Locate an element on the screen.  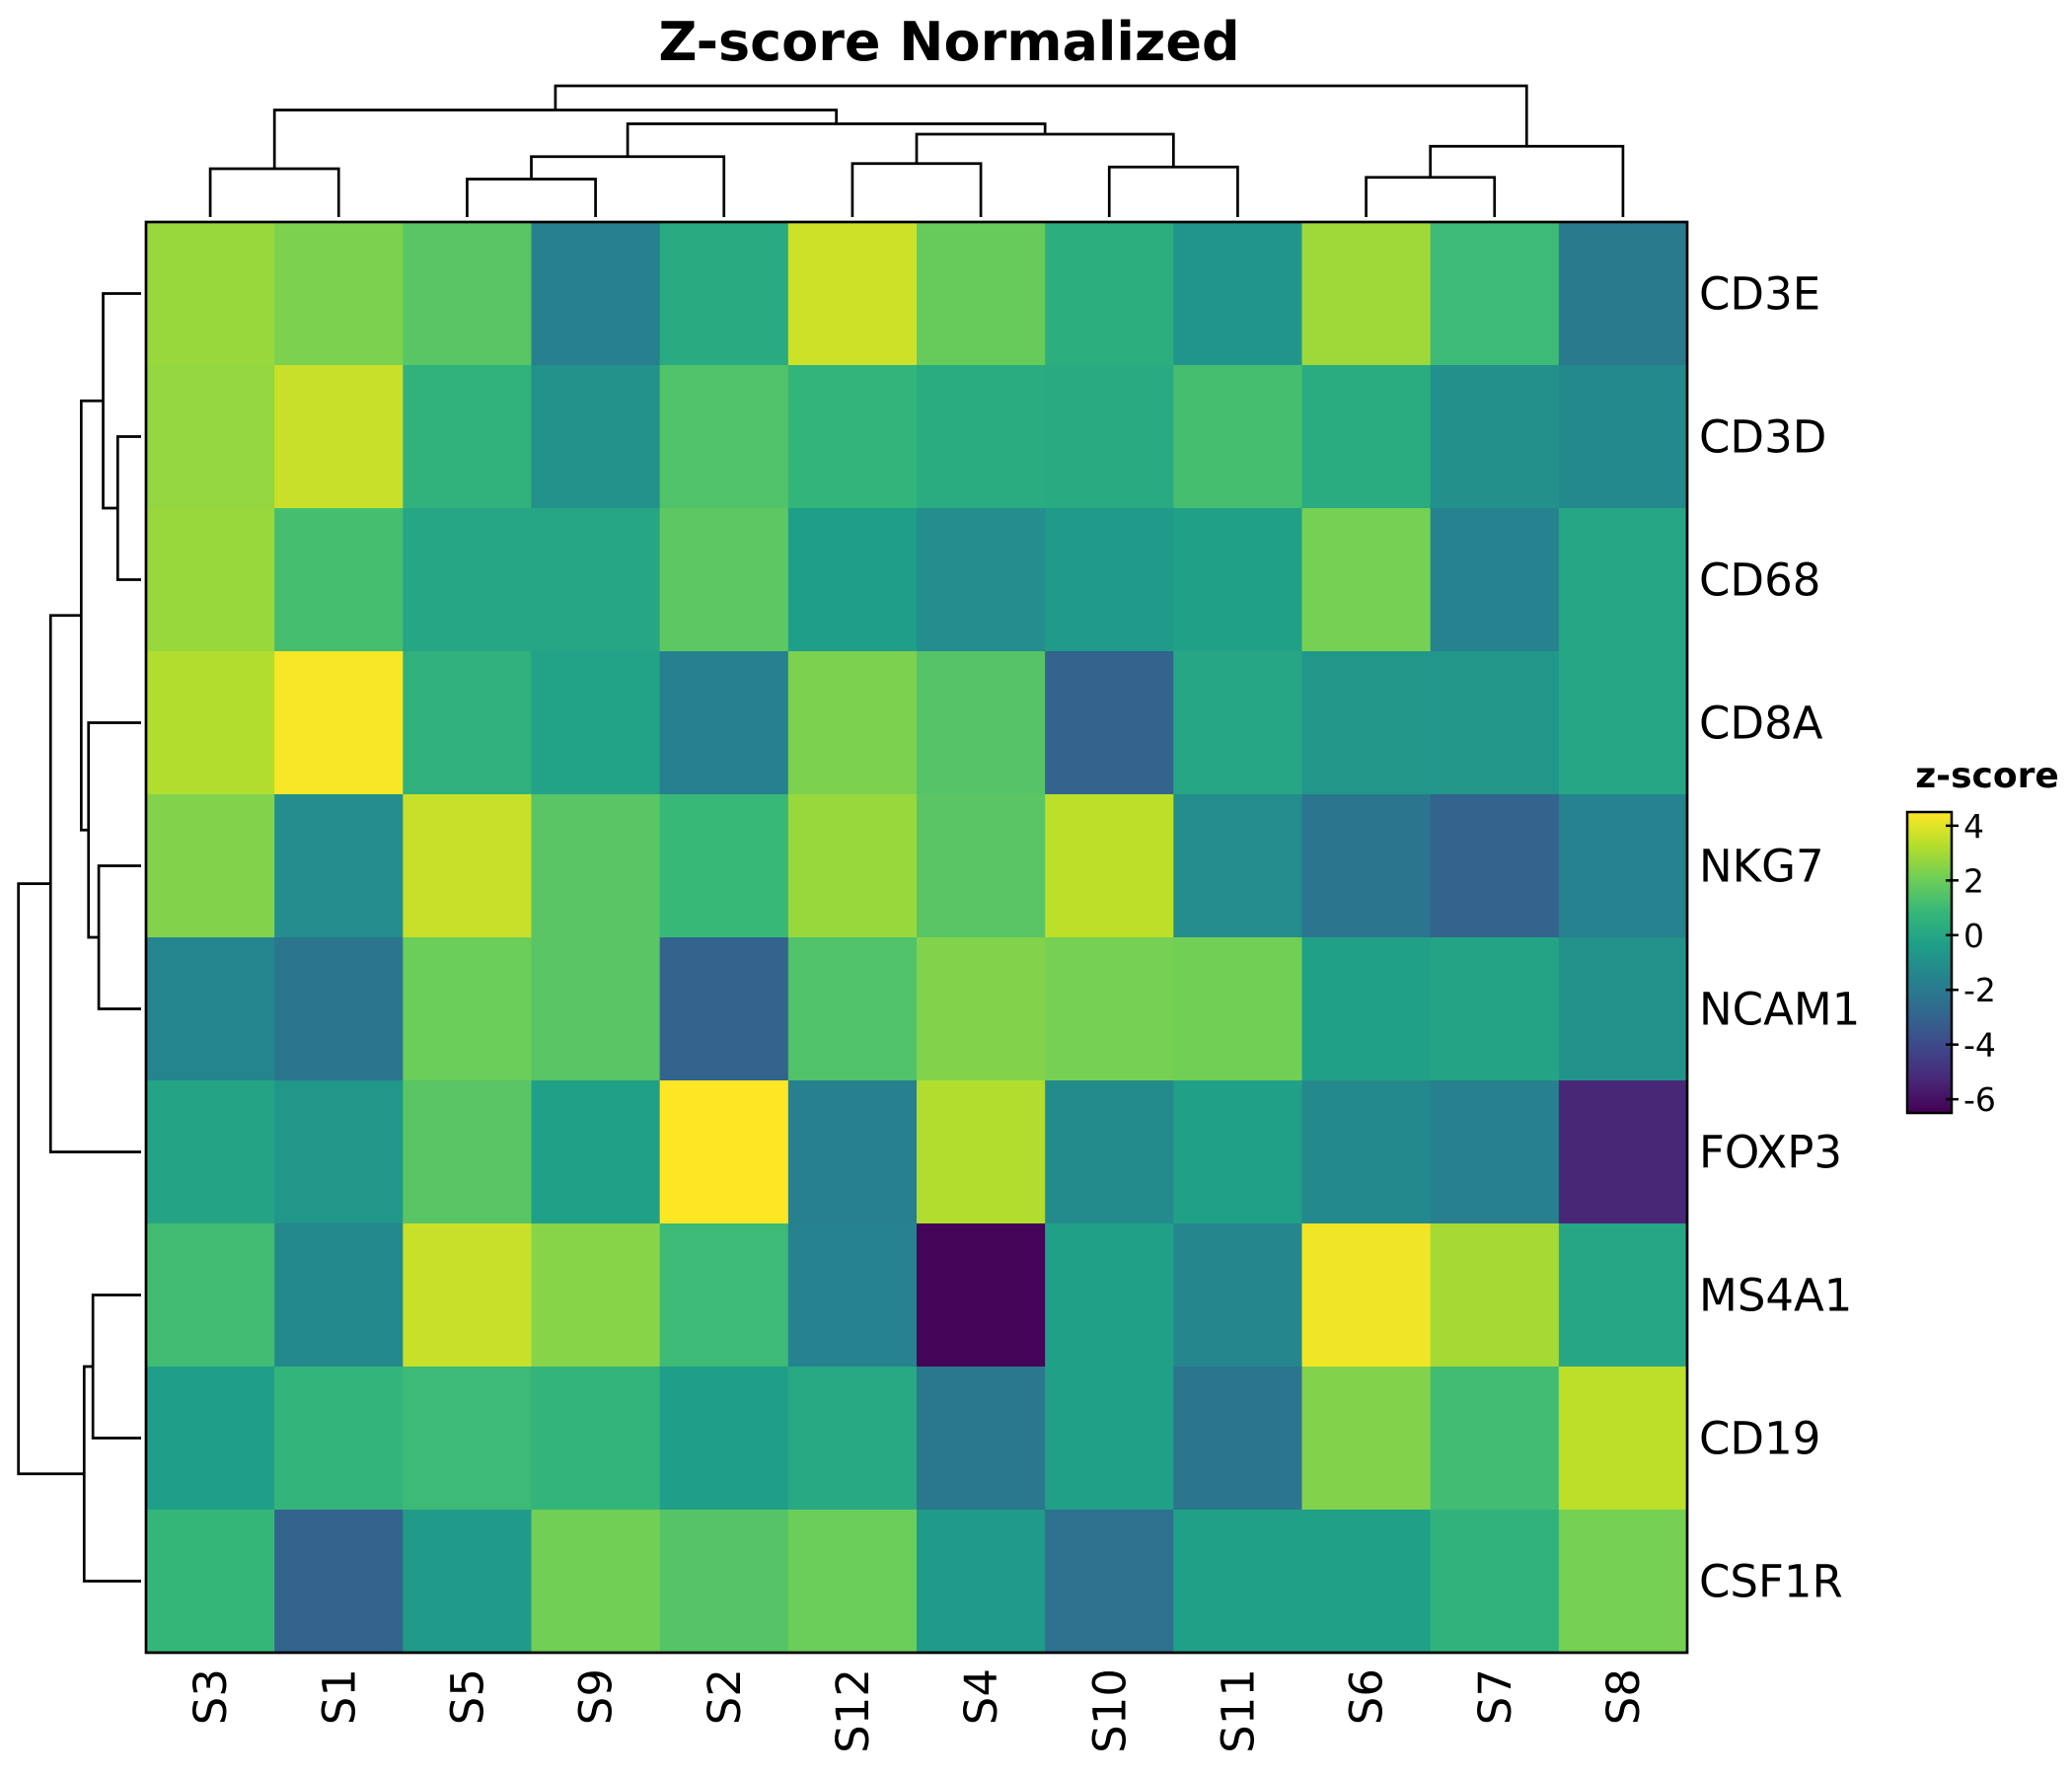
row-label: CD19 is located at coordinates (1759, 1439).